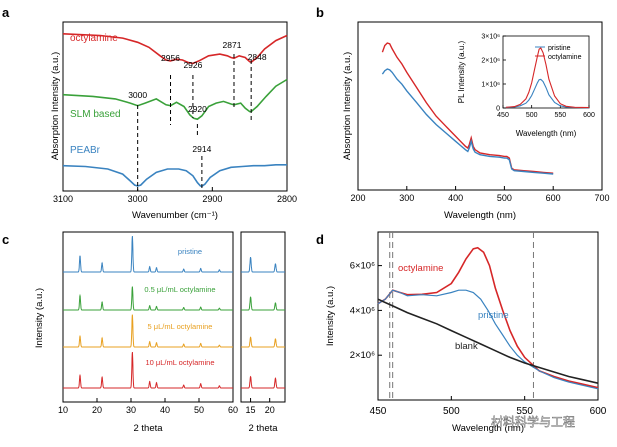  I want to click on panel-c-xtick-label: 30, so click(131, 410).